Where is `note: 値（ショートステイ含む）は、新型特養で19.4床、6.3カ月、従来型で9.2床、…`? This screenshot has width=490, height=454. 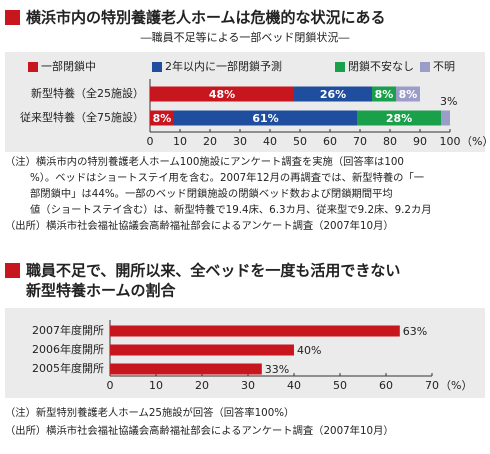
note: 値（ショートステイ含む）は、新型特養で19.4床、6.3カ月、従来型で9.2床、… is located at coordinates (231, 209).